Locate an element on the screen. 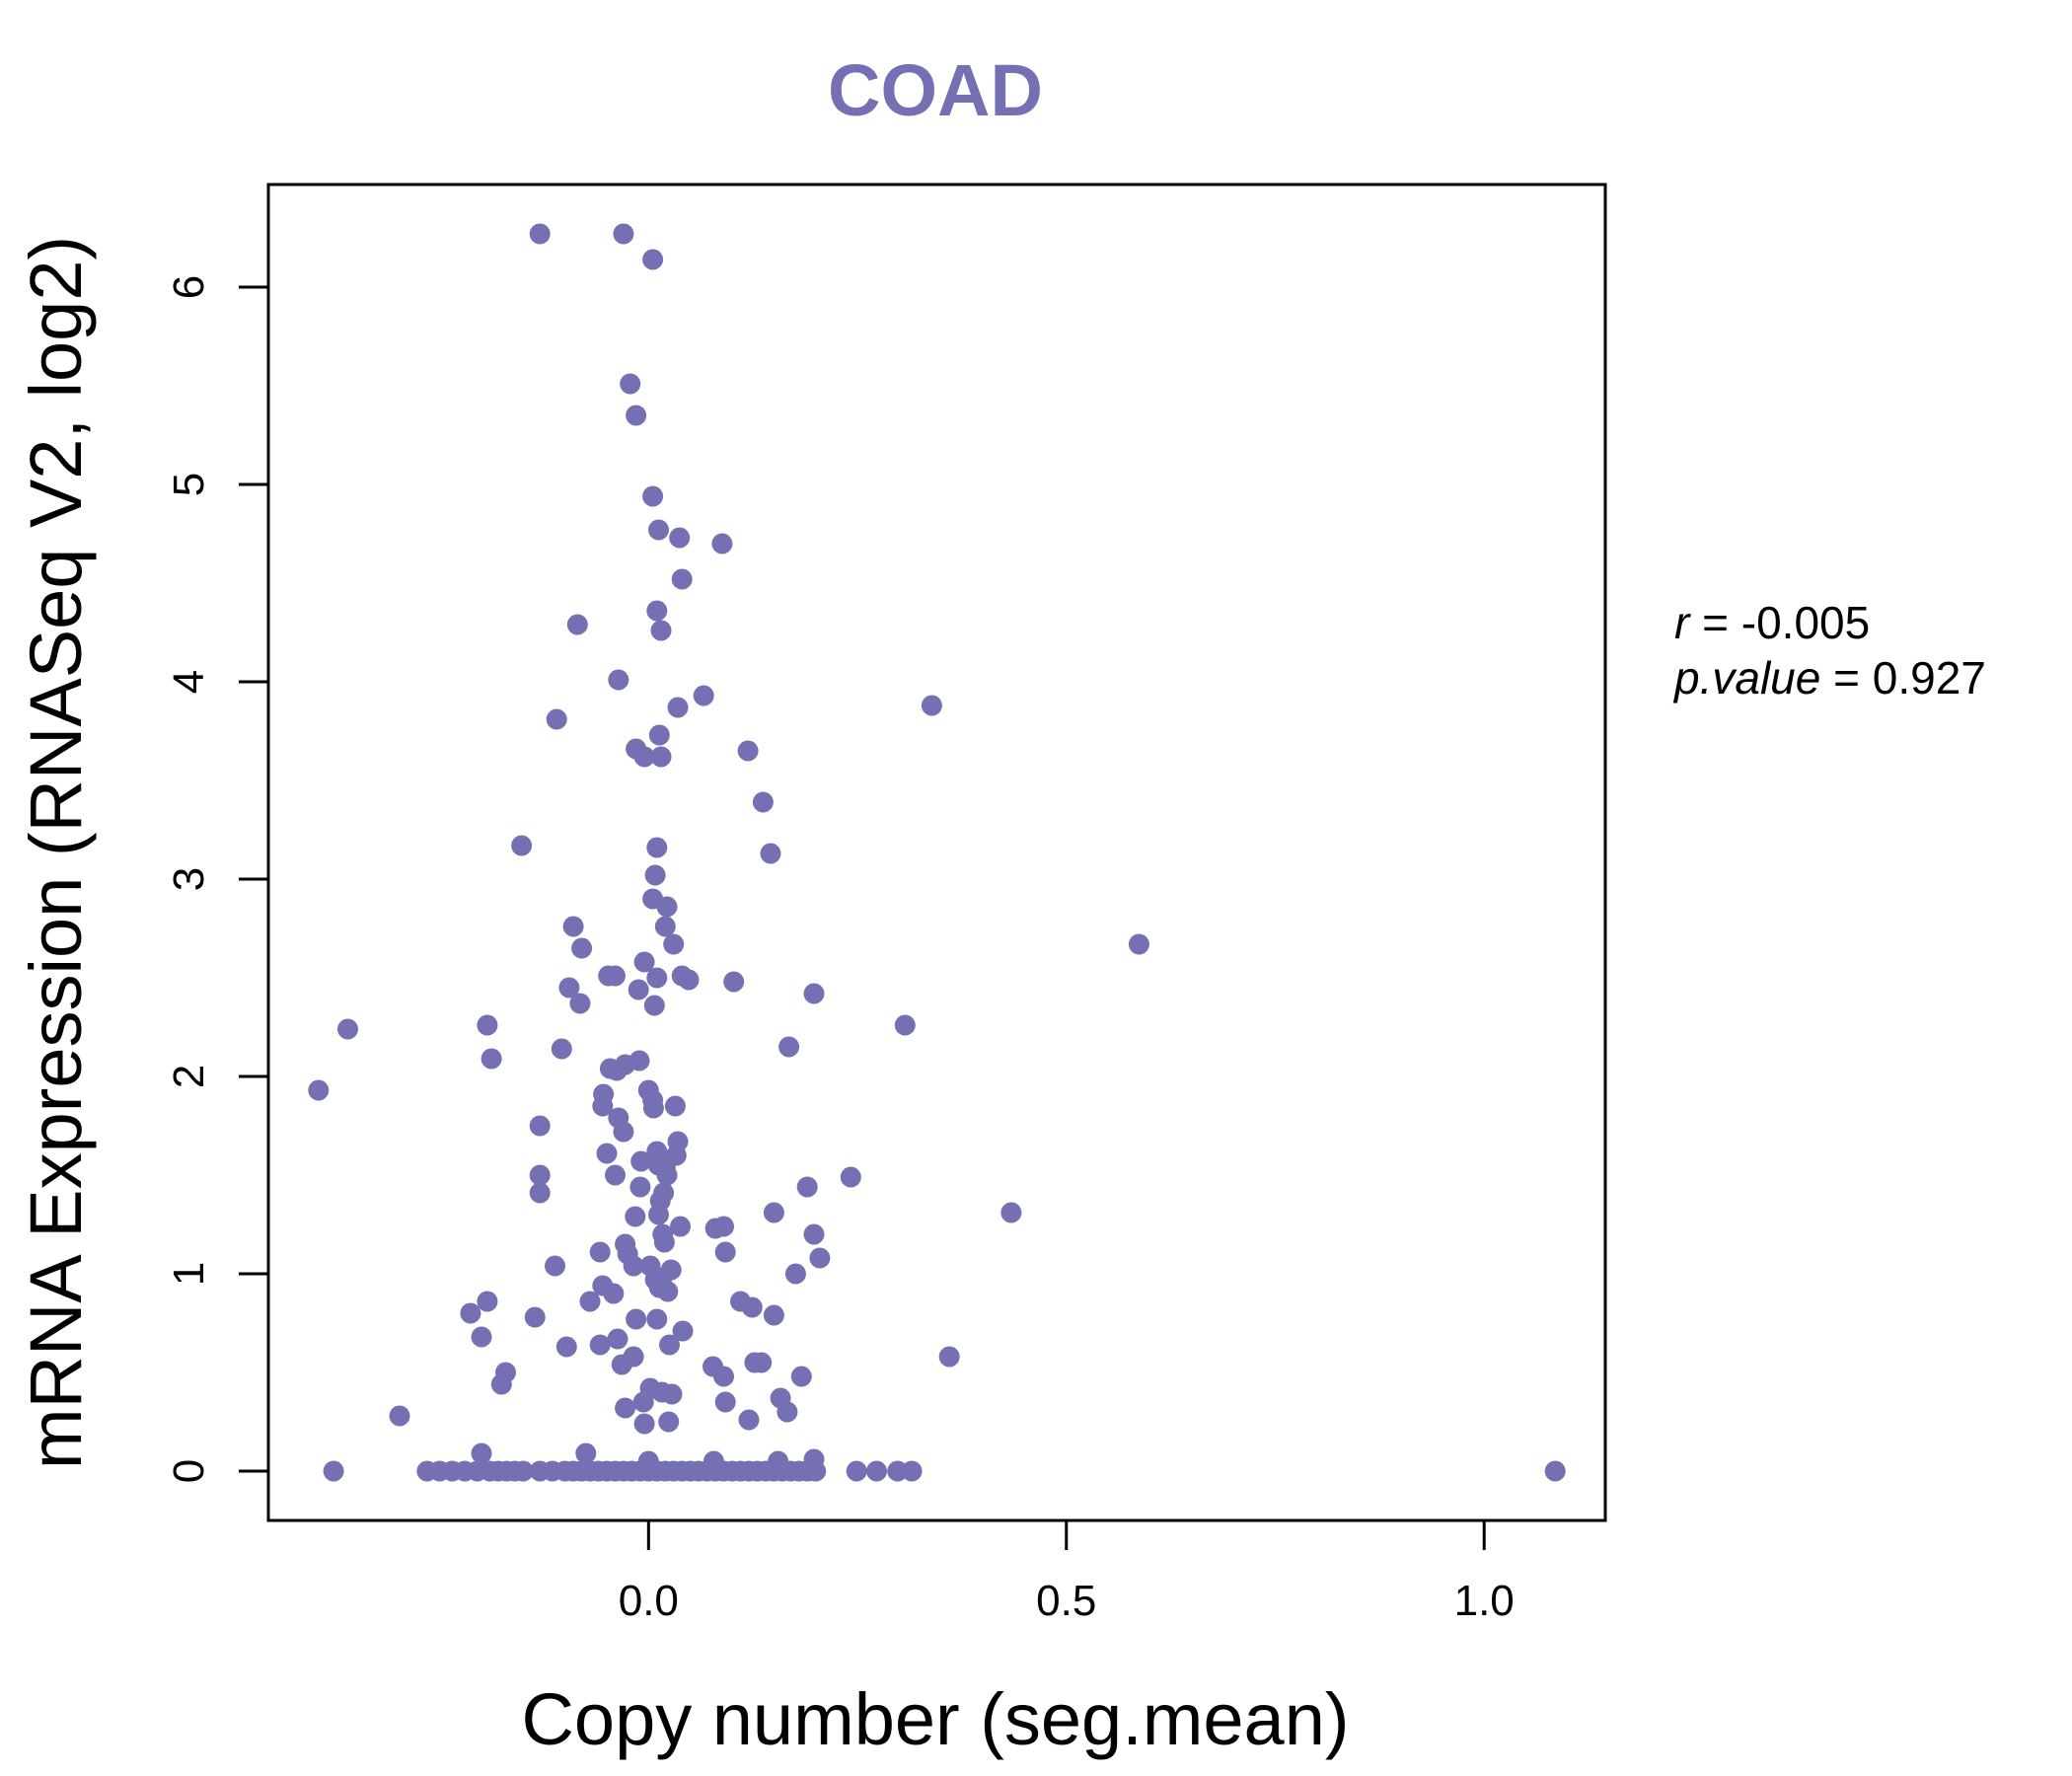 This screenshot has height=1776, width=2072. p-equals: = is located at coordinates (1846, 677).